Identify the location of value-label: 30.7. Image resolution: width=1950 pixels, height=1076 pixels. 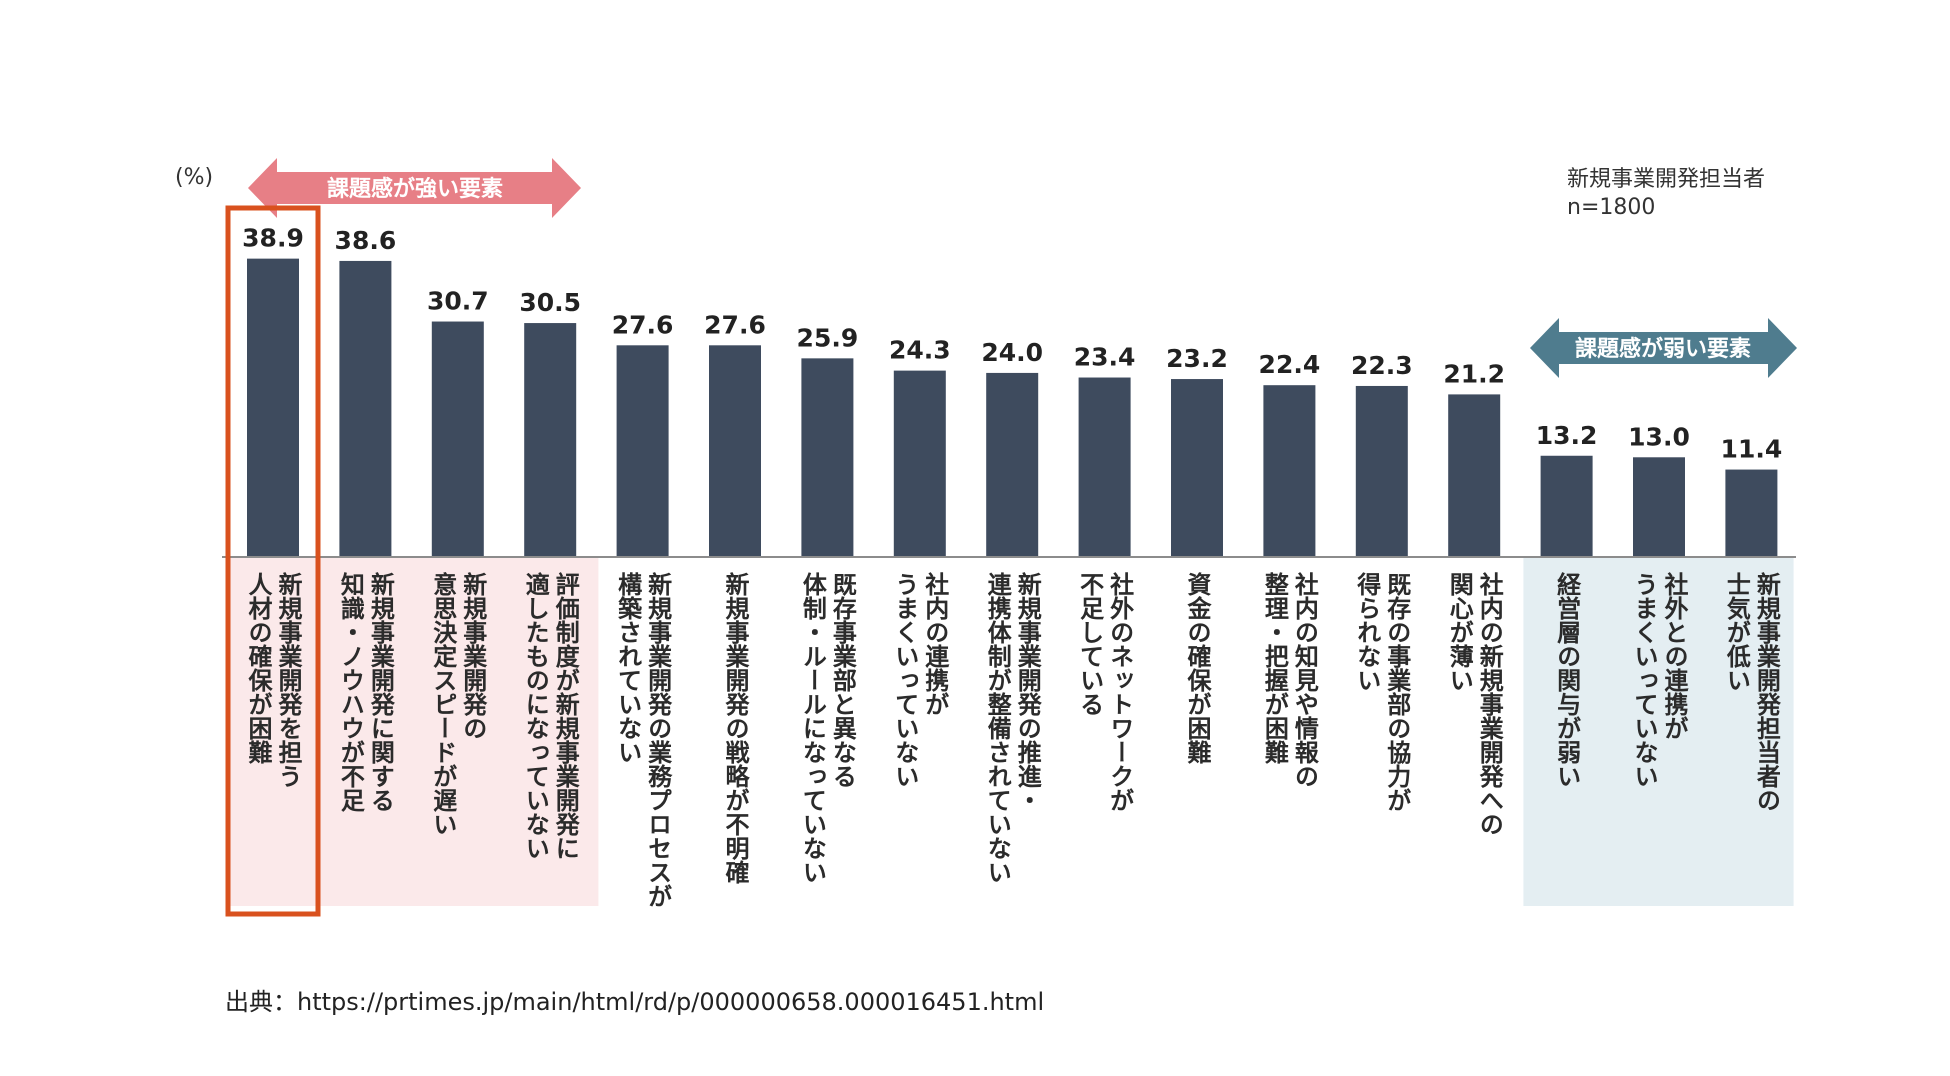
(458, 301).